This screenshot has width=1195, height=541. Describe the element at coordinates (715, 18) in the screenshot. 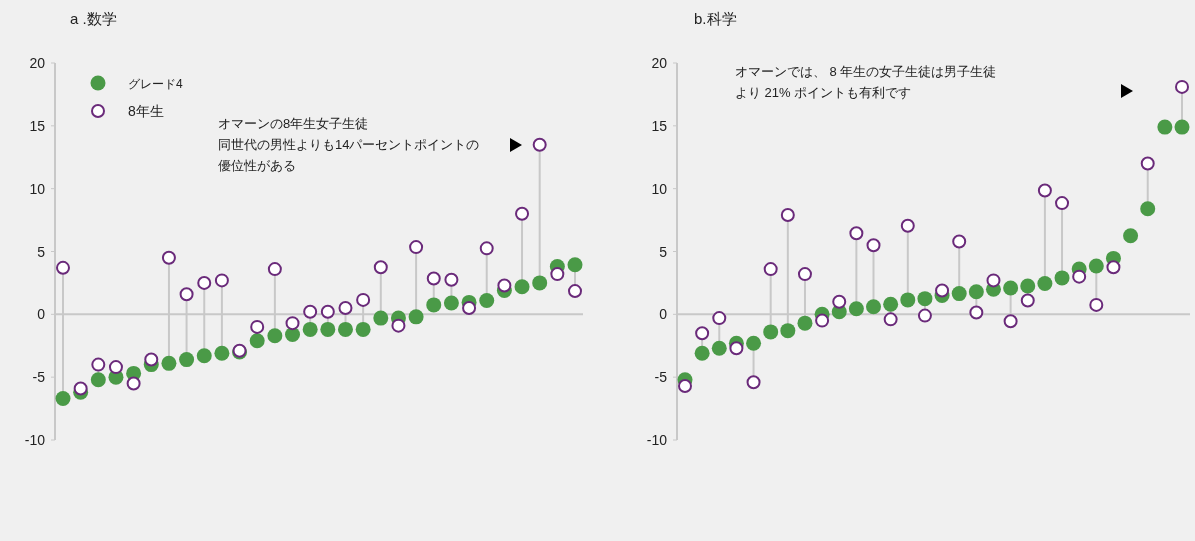

I see `chart-title: b.科学` at that location.